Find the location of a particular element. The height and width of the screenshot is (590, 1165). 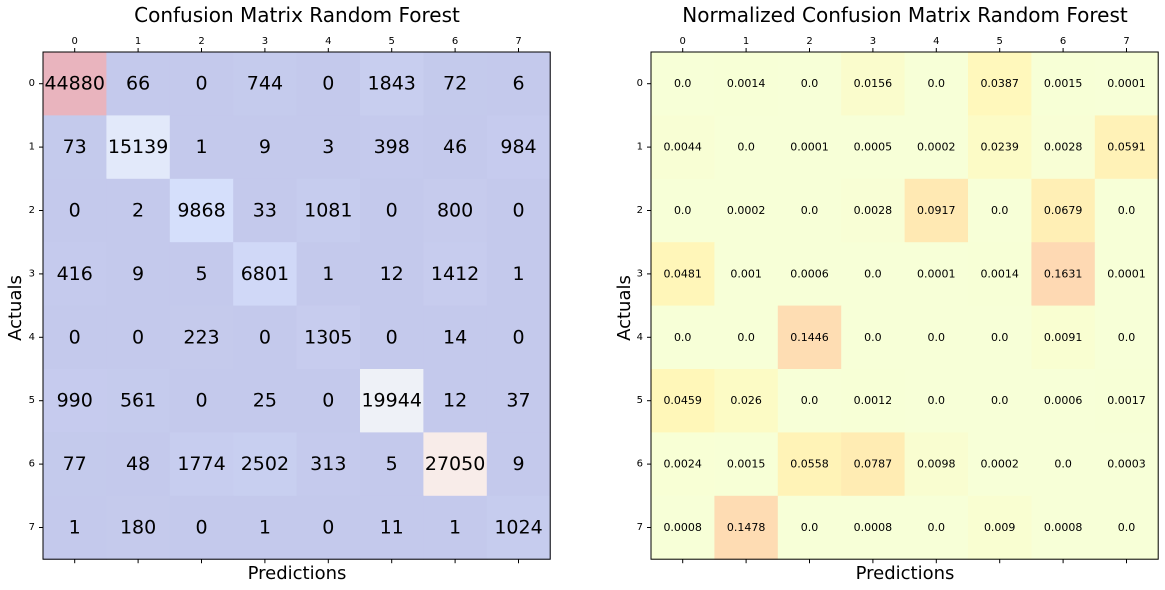

cell-value-label: 0.0012 is located at coordinates (873, 400).